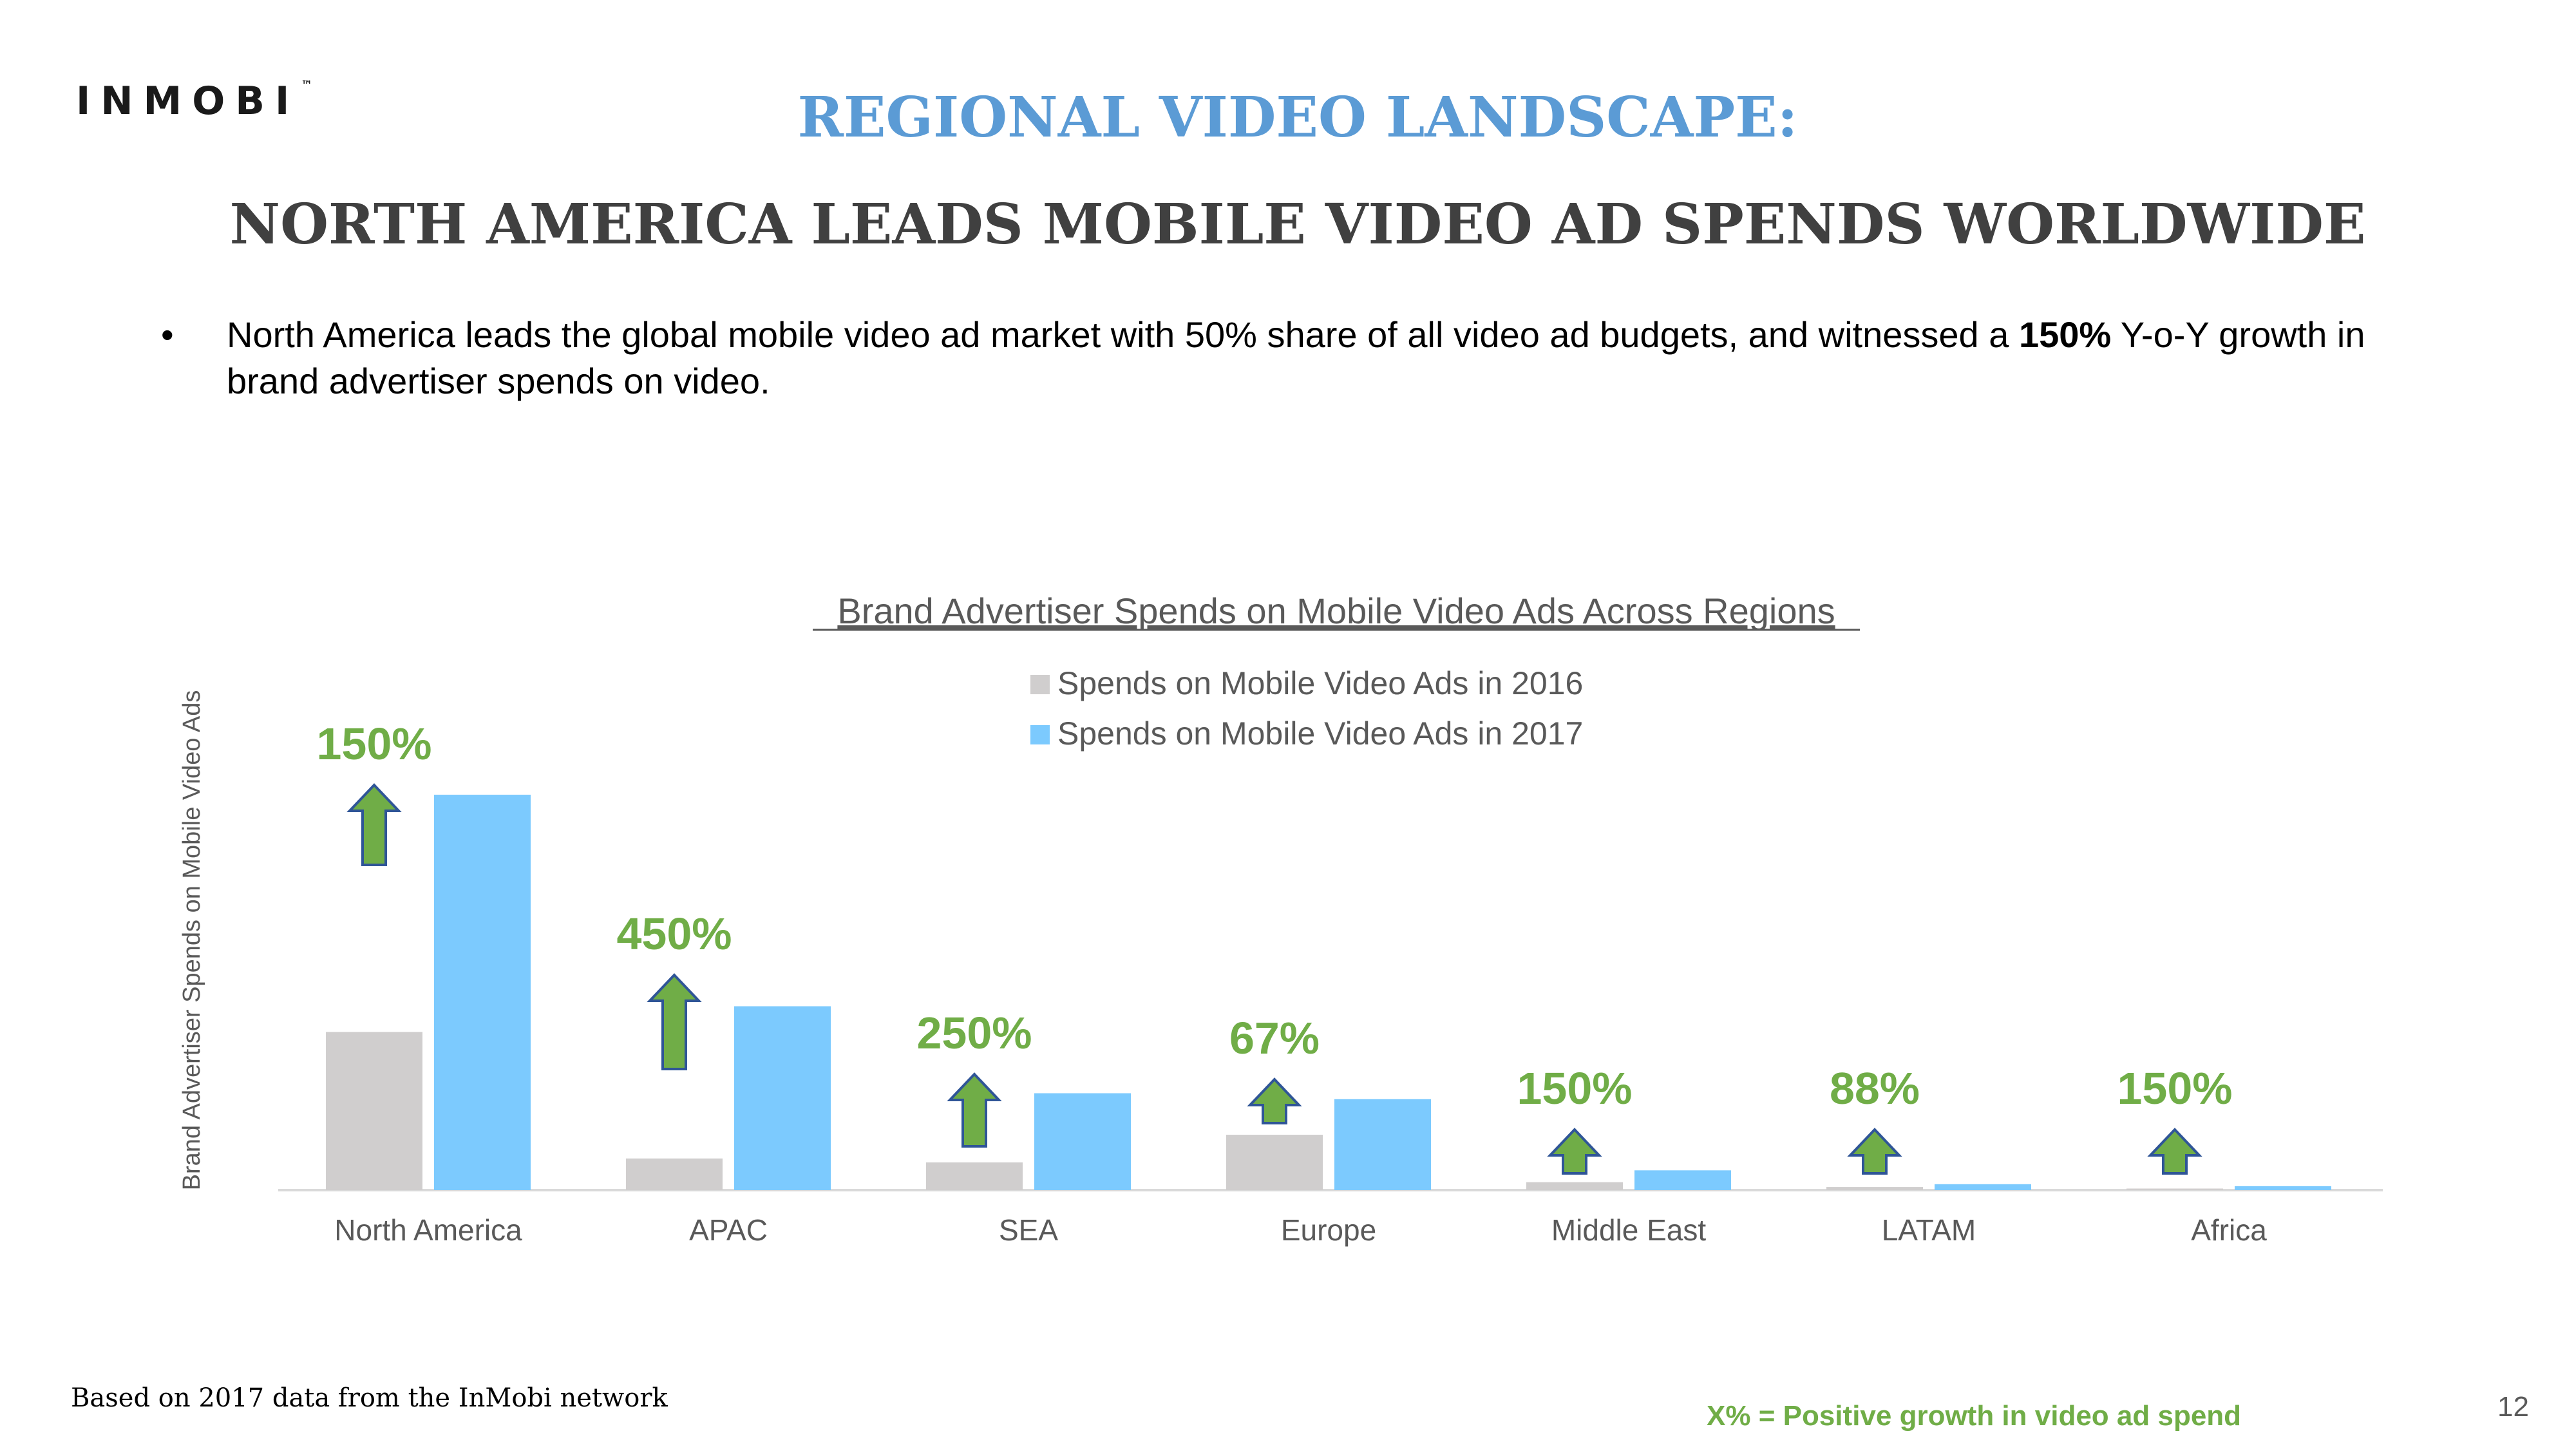 The height and width of the screenshot is (1449, 2576). What do you see at coordinates (1874, 1151) in the screenshot?
I see `growth-arrow-latam` at bounding box center [1874, 1151].